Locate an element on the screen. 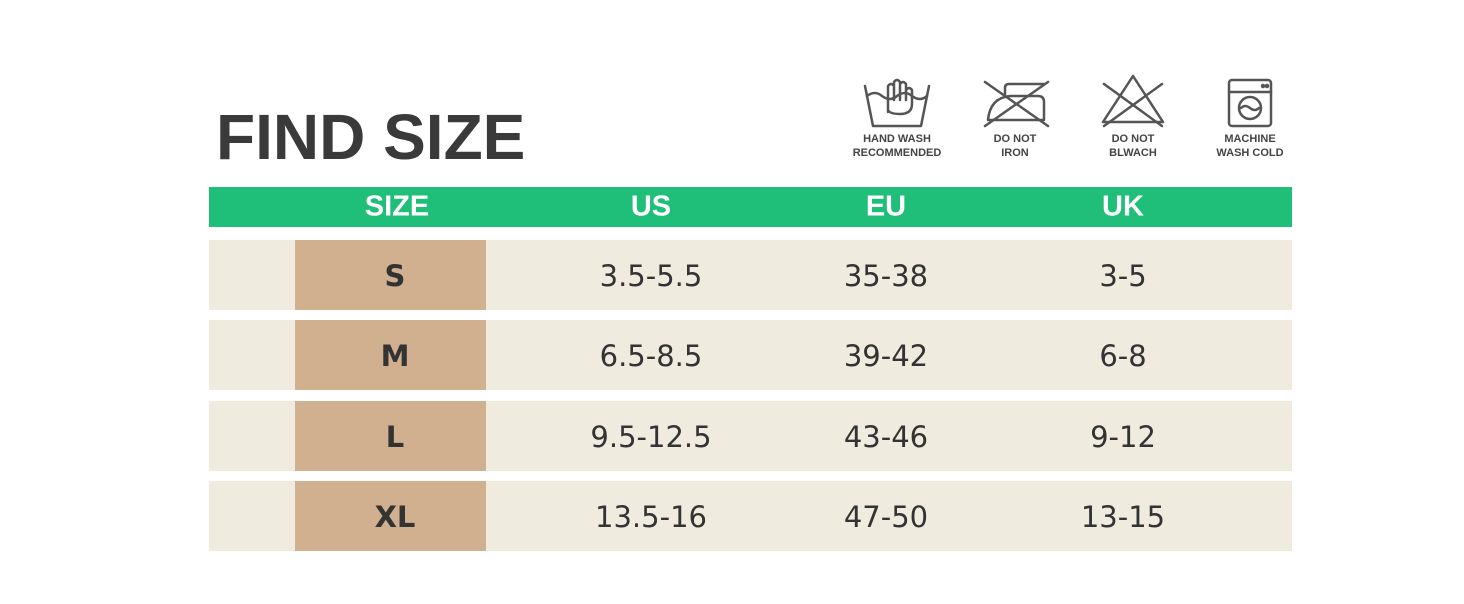 This screenshot has height=604, width=1464. care-label: MACHINE is located at coordinates (1249, 139).